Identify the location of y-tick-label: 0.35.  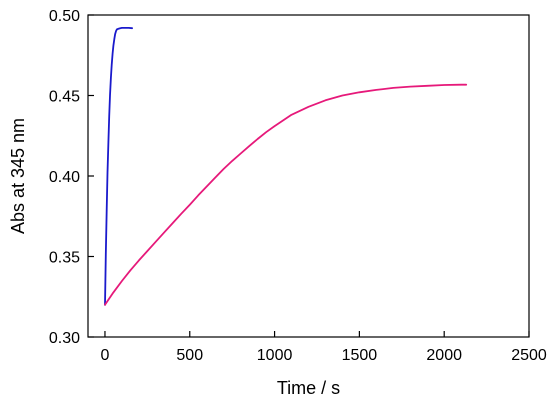
(64, 258).